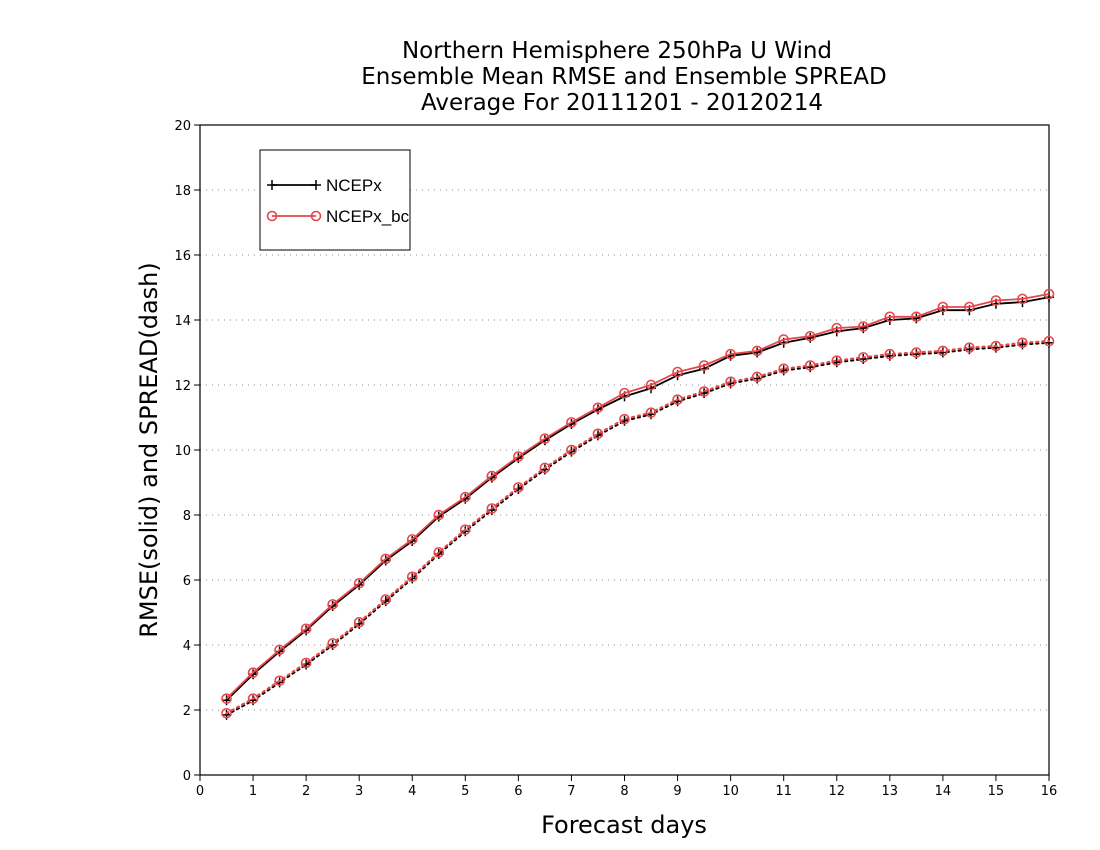 The image size is (1100, 850). I want to click on y-tick-label: 16, so click(182, 256).